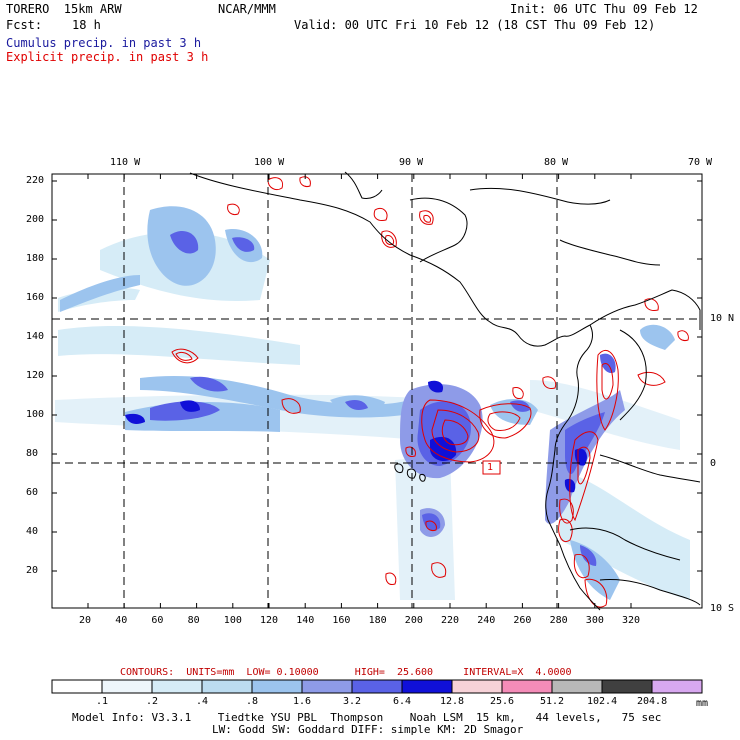  I want to click on legend-label: .8, so click(252, 701).